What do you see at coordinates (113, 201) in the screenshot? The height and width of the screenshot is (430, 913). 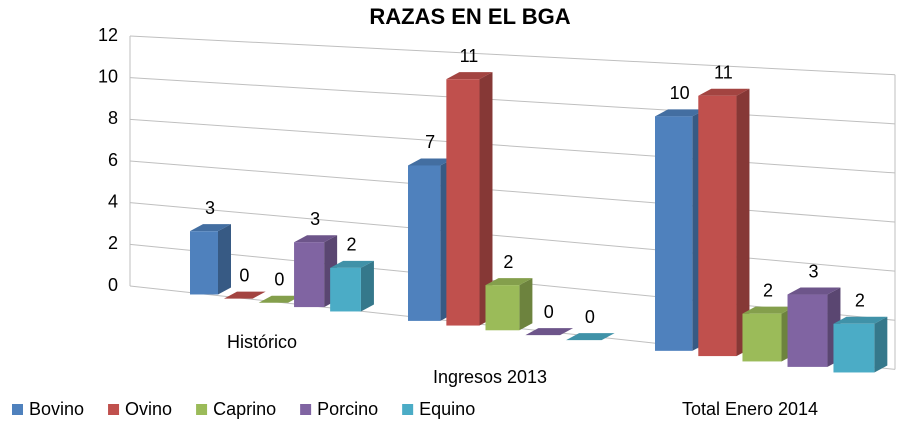 I see `y-tick-label: 4` at bounding box center [113, 201].